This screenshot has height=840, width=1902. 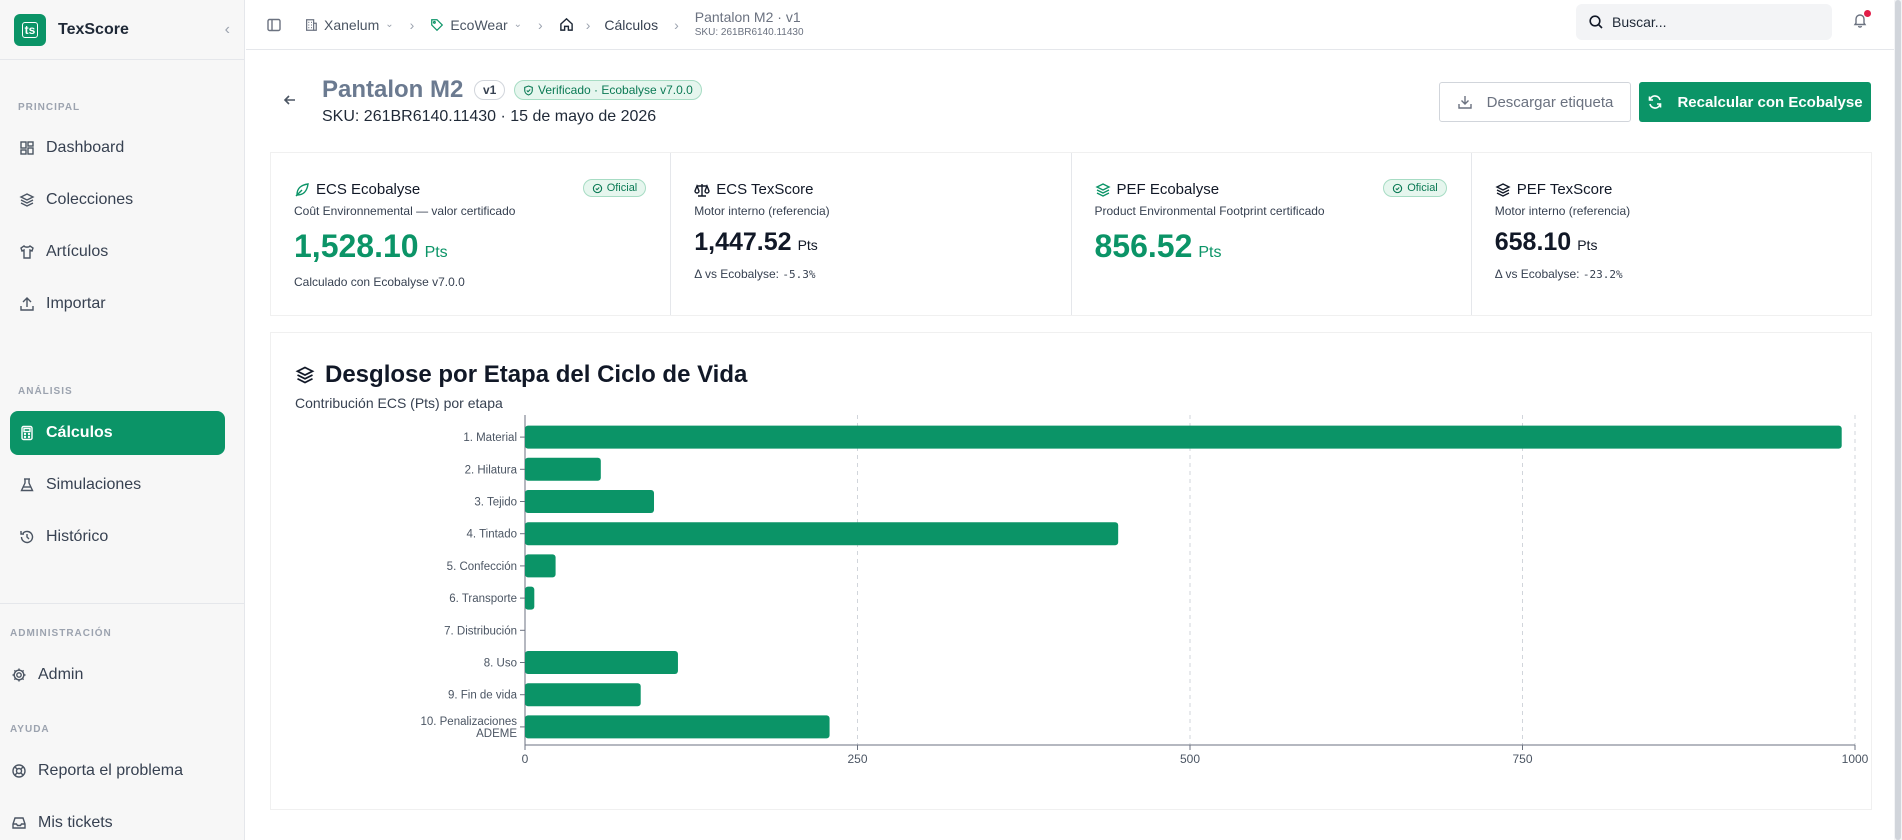 I want to click on tag-icon, so click(x=437, y=25).